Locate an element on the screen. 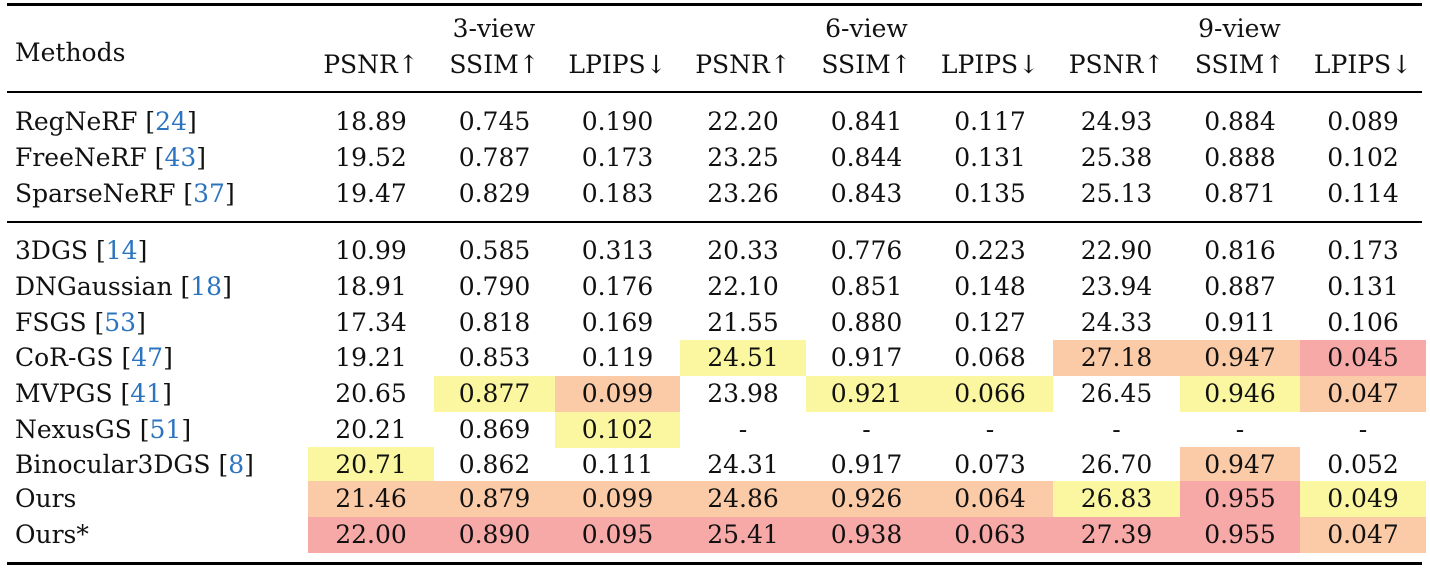 The image size is (1430, 572). metric-cell: 19.21 is located at coordinates (371, 357).